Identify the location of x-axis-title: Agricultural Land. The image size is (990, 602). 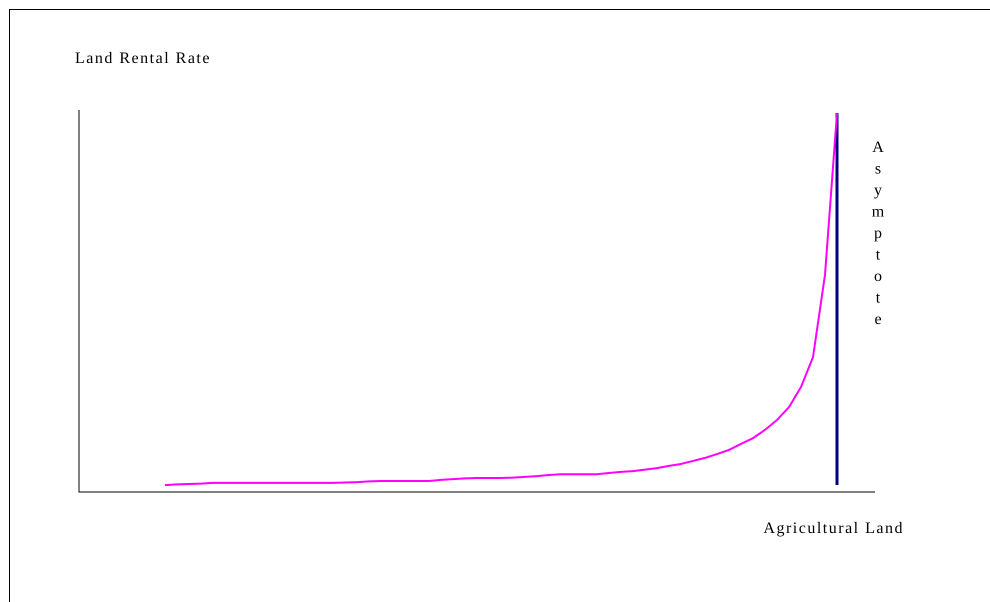
(833, 529).